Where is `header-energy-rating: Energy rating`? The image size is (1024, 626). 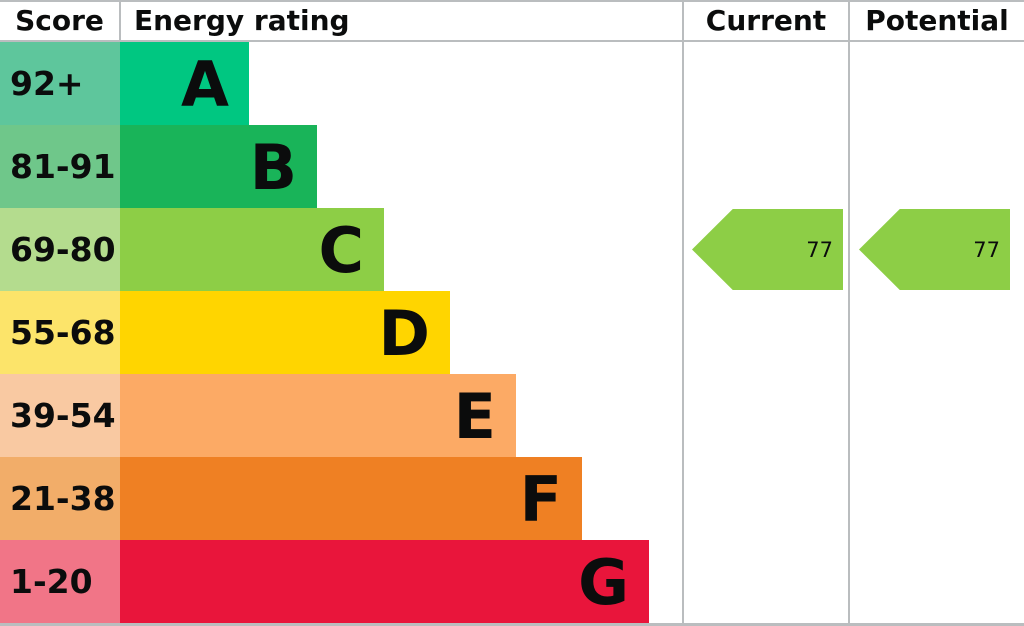 header-energy-rating: Energy rating is located at coordinates (242, 20).